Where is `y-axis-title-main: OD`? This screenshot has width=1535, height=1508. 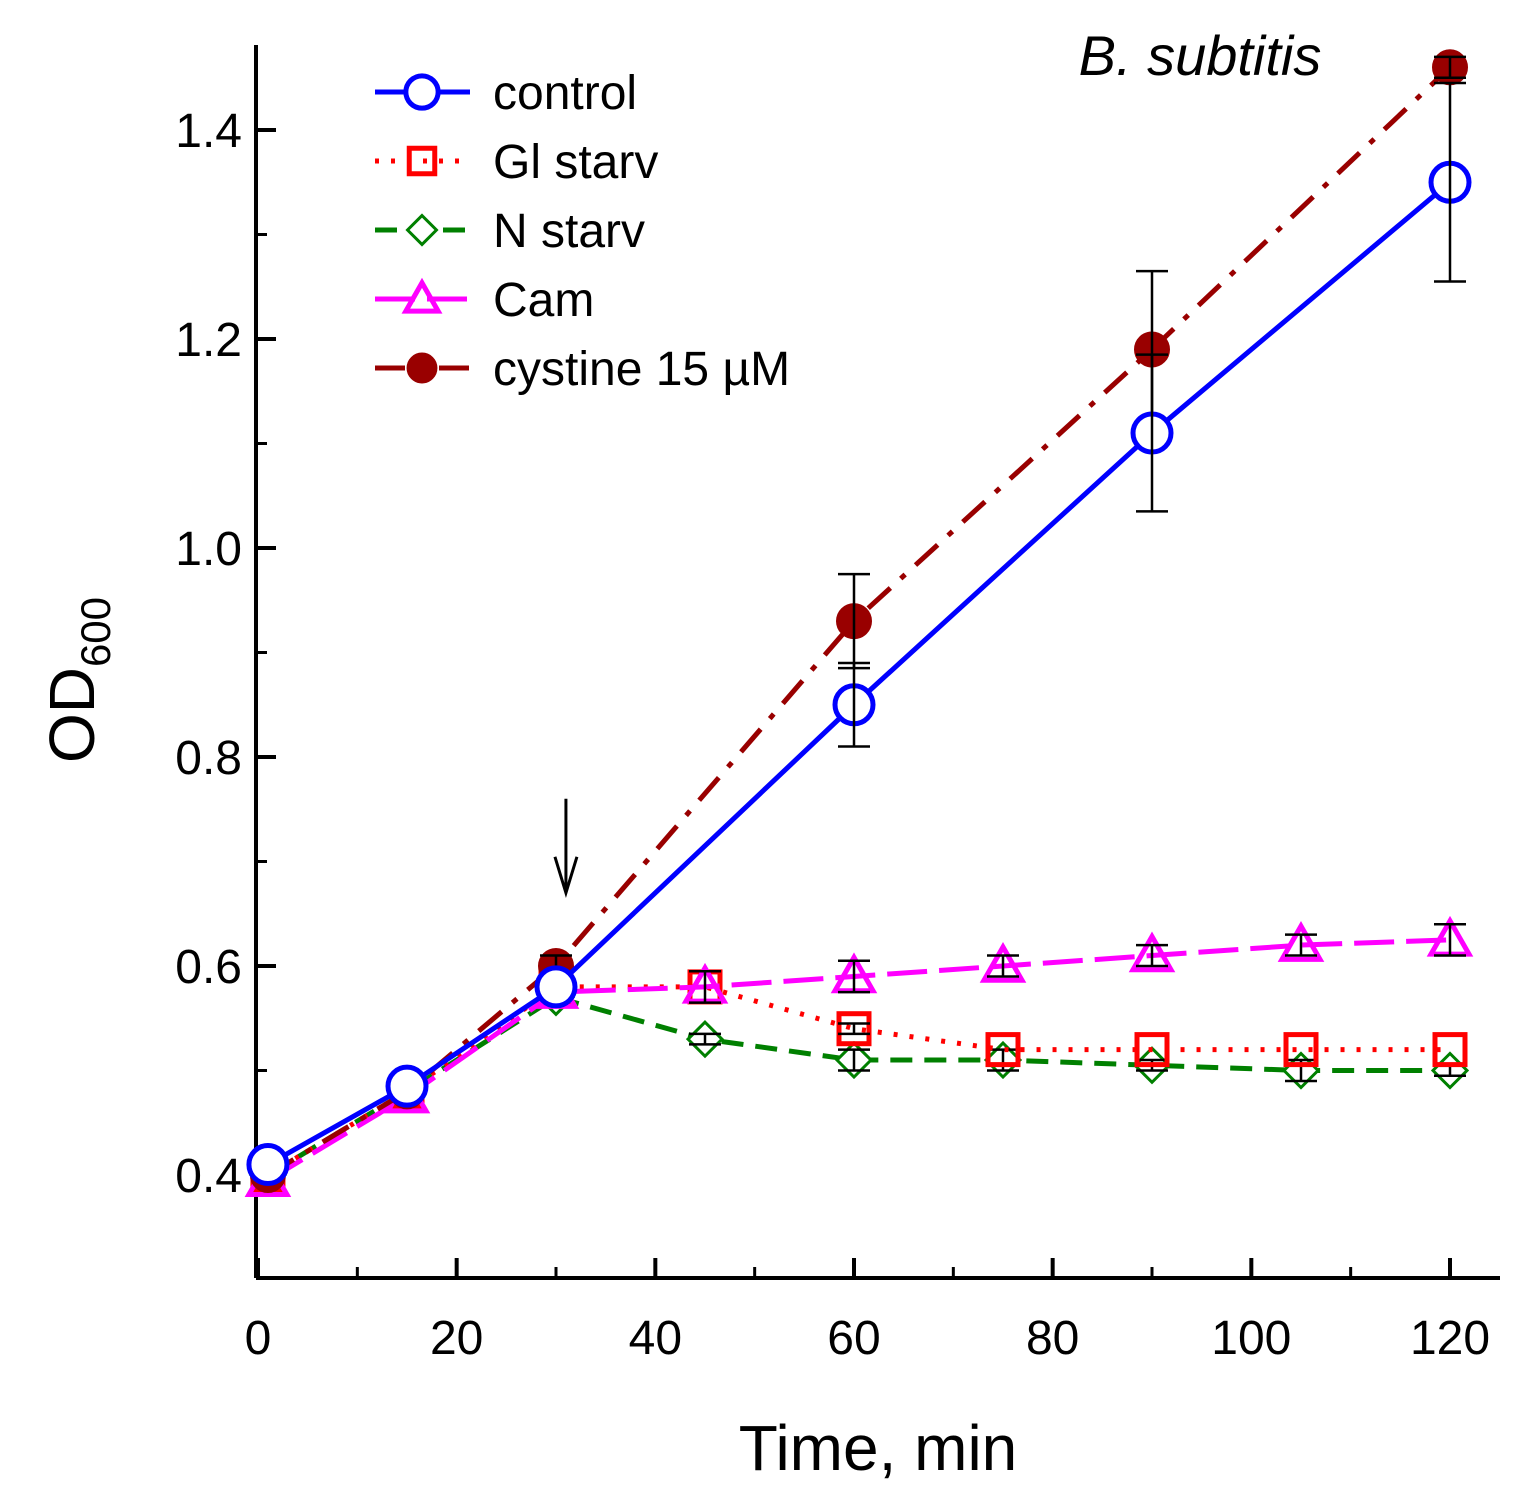 y-axis-title-main: OD is located at coordinates (72, 715).